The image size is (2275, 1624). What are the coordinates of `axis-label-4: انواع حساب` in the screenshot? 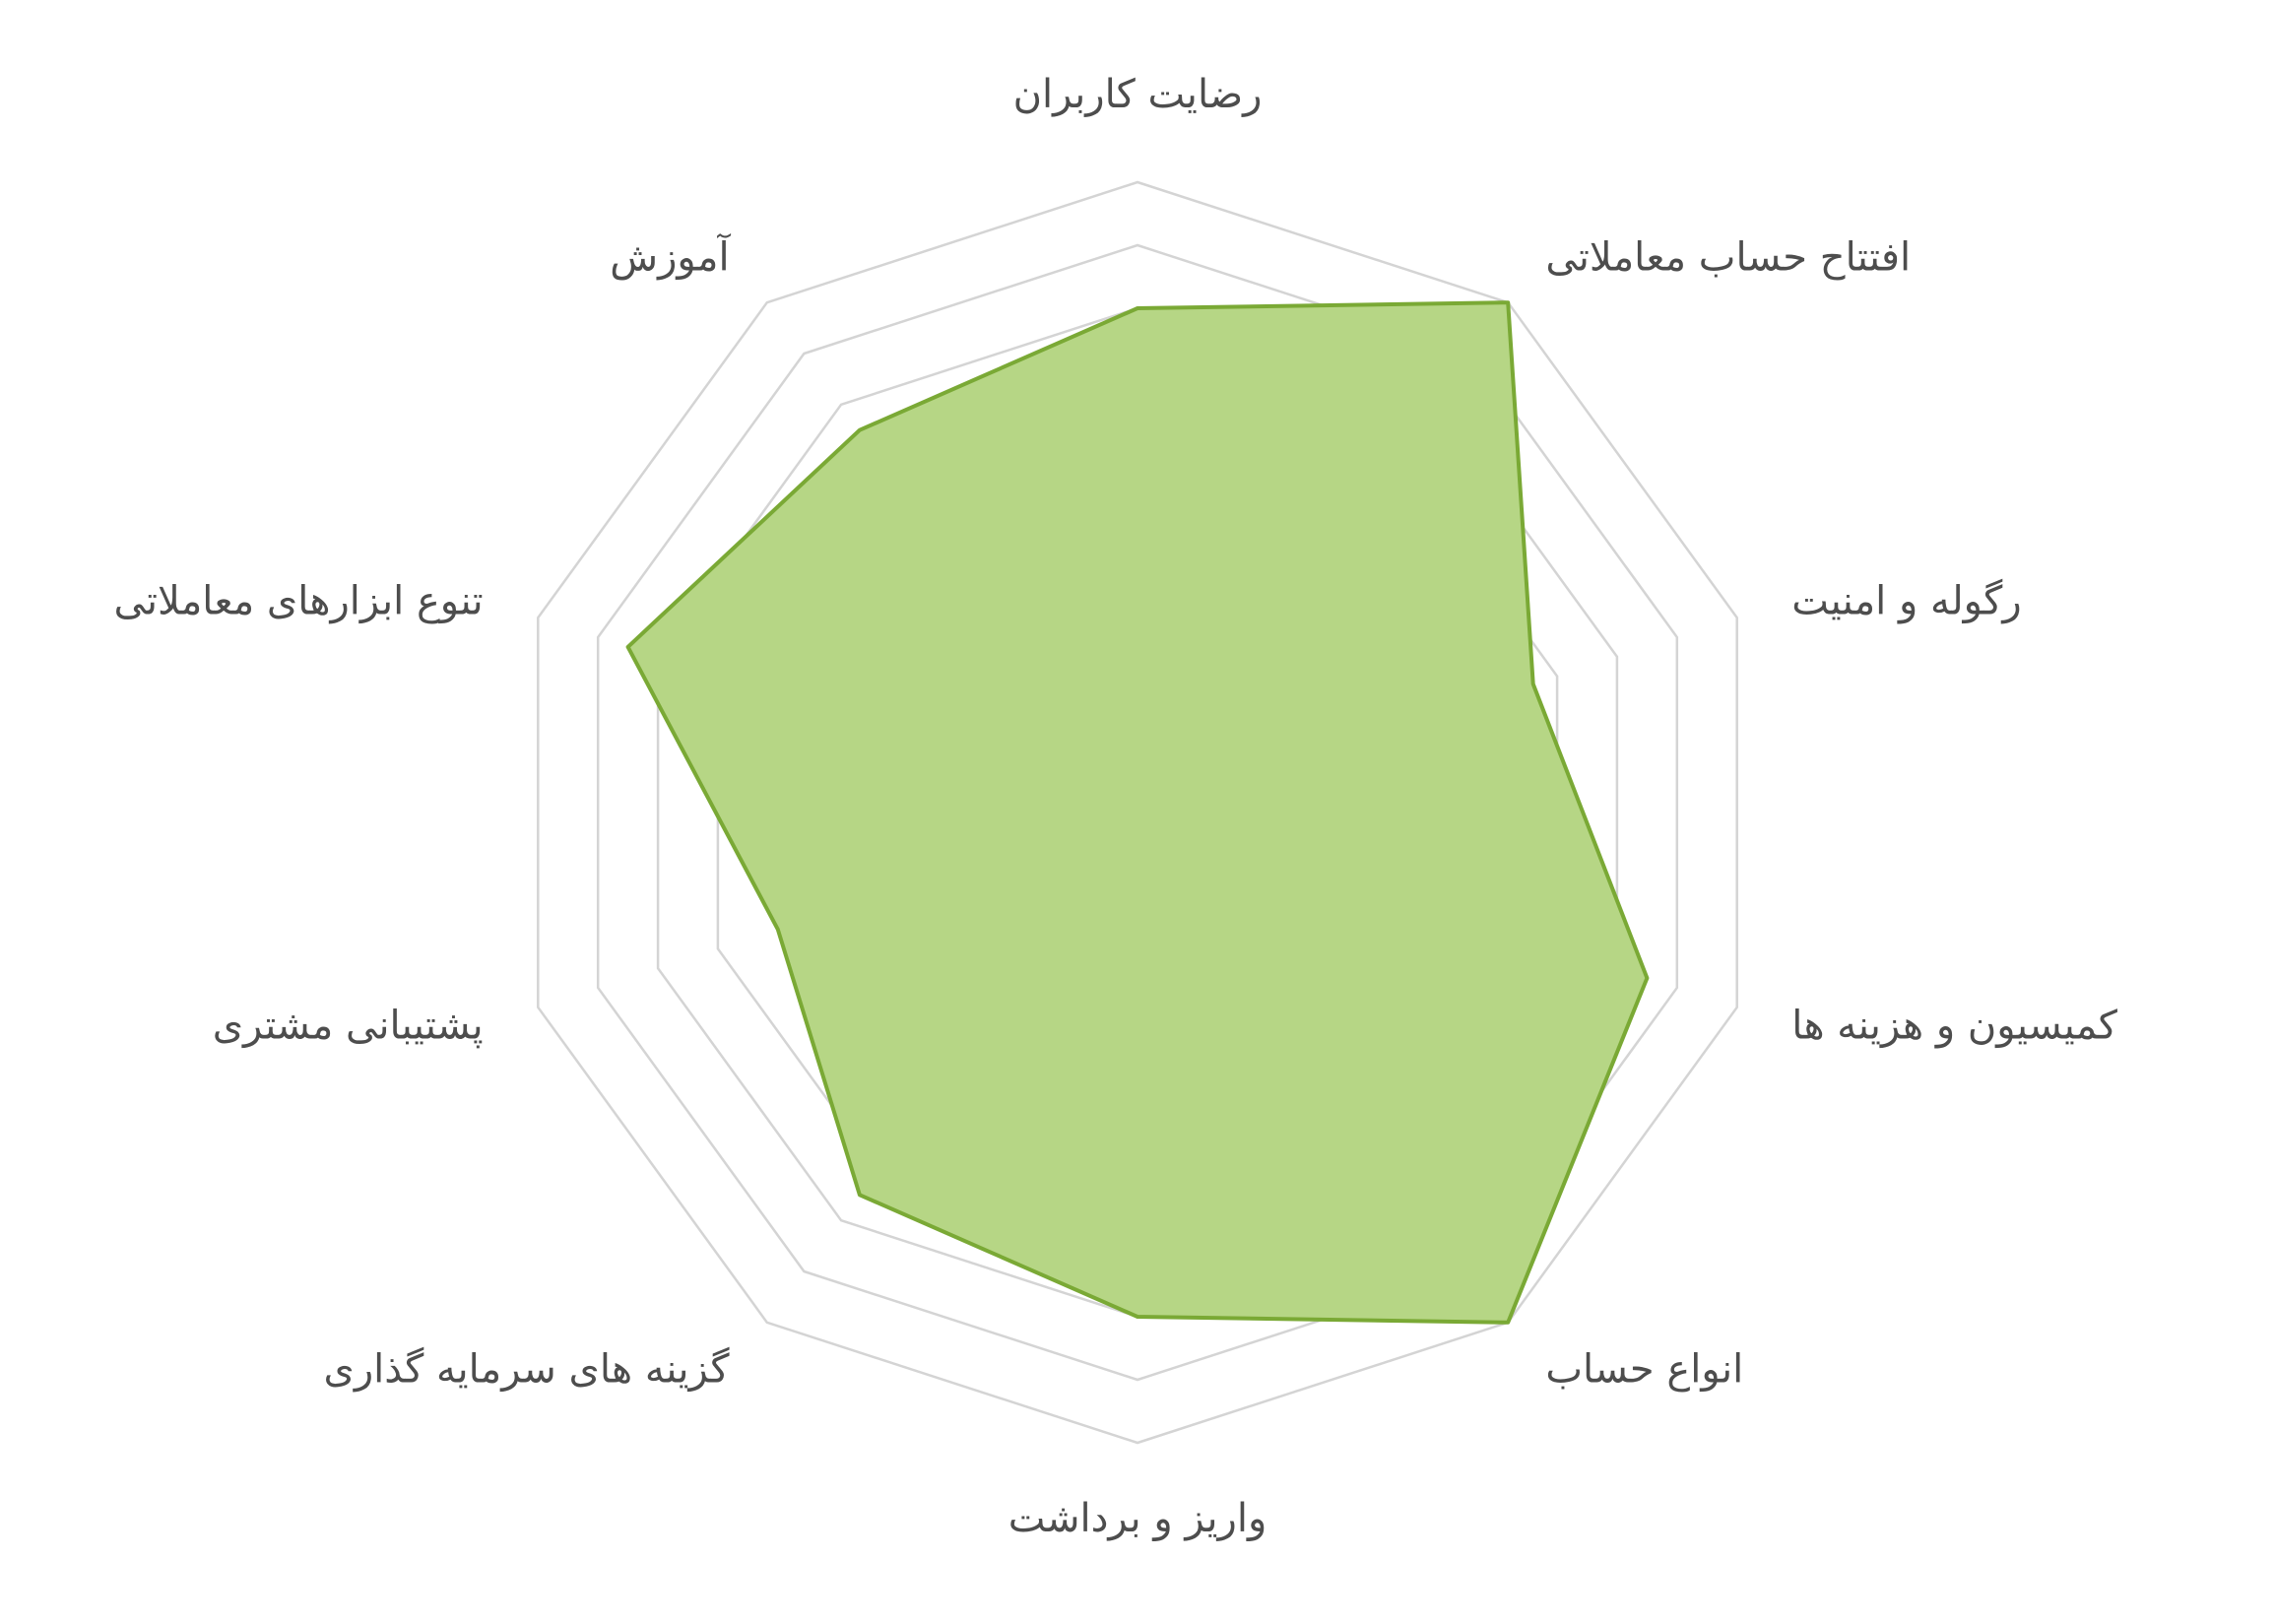 It's located at (1644, 1370).